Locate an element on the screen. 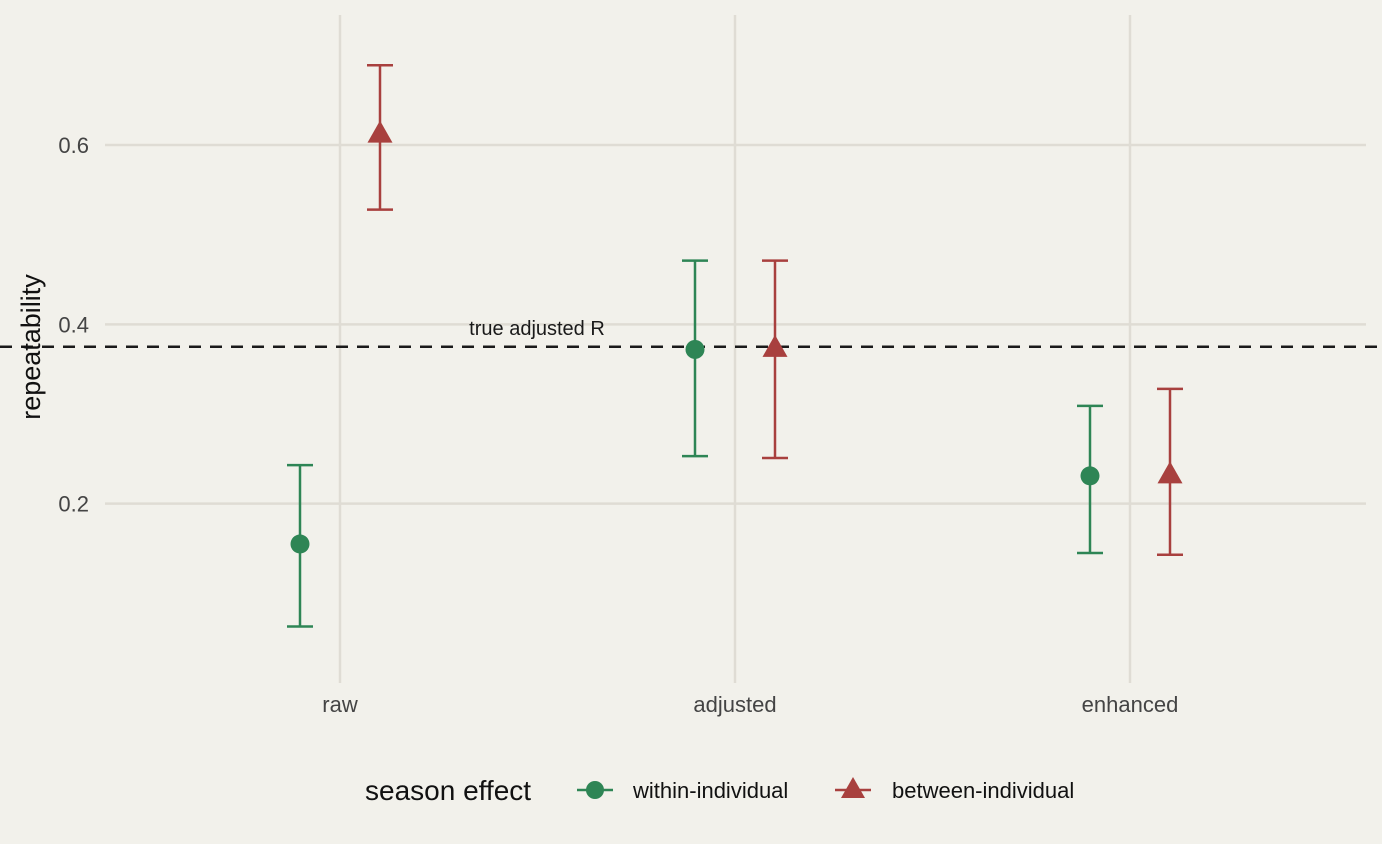 The image size is (1382, 844). x-tick-labels: raw adjusted enhanced is located at coordinates (750, 704).